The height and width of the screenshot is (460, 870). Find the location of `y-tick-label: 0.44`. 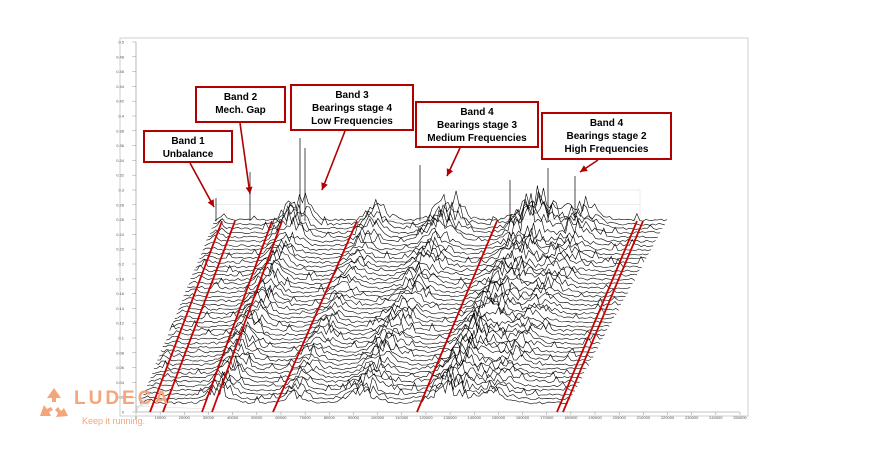

y-tick-label: 0.44 is located at coordinates (120, 86).